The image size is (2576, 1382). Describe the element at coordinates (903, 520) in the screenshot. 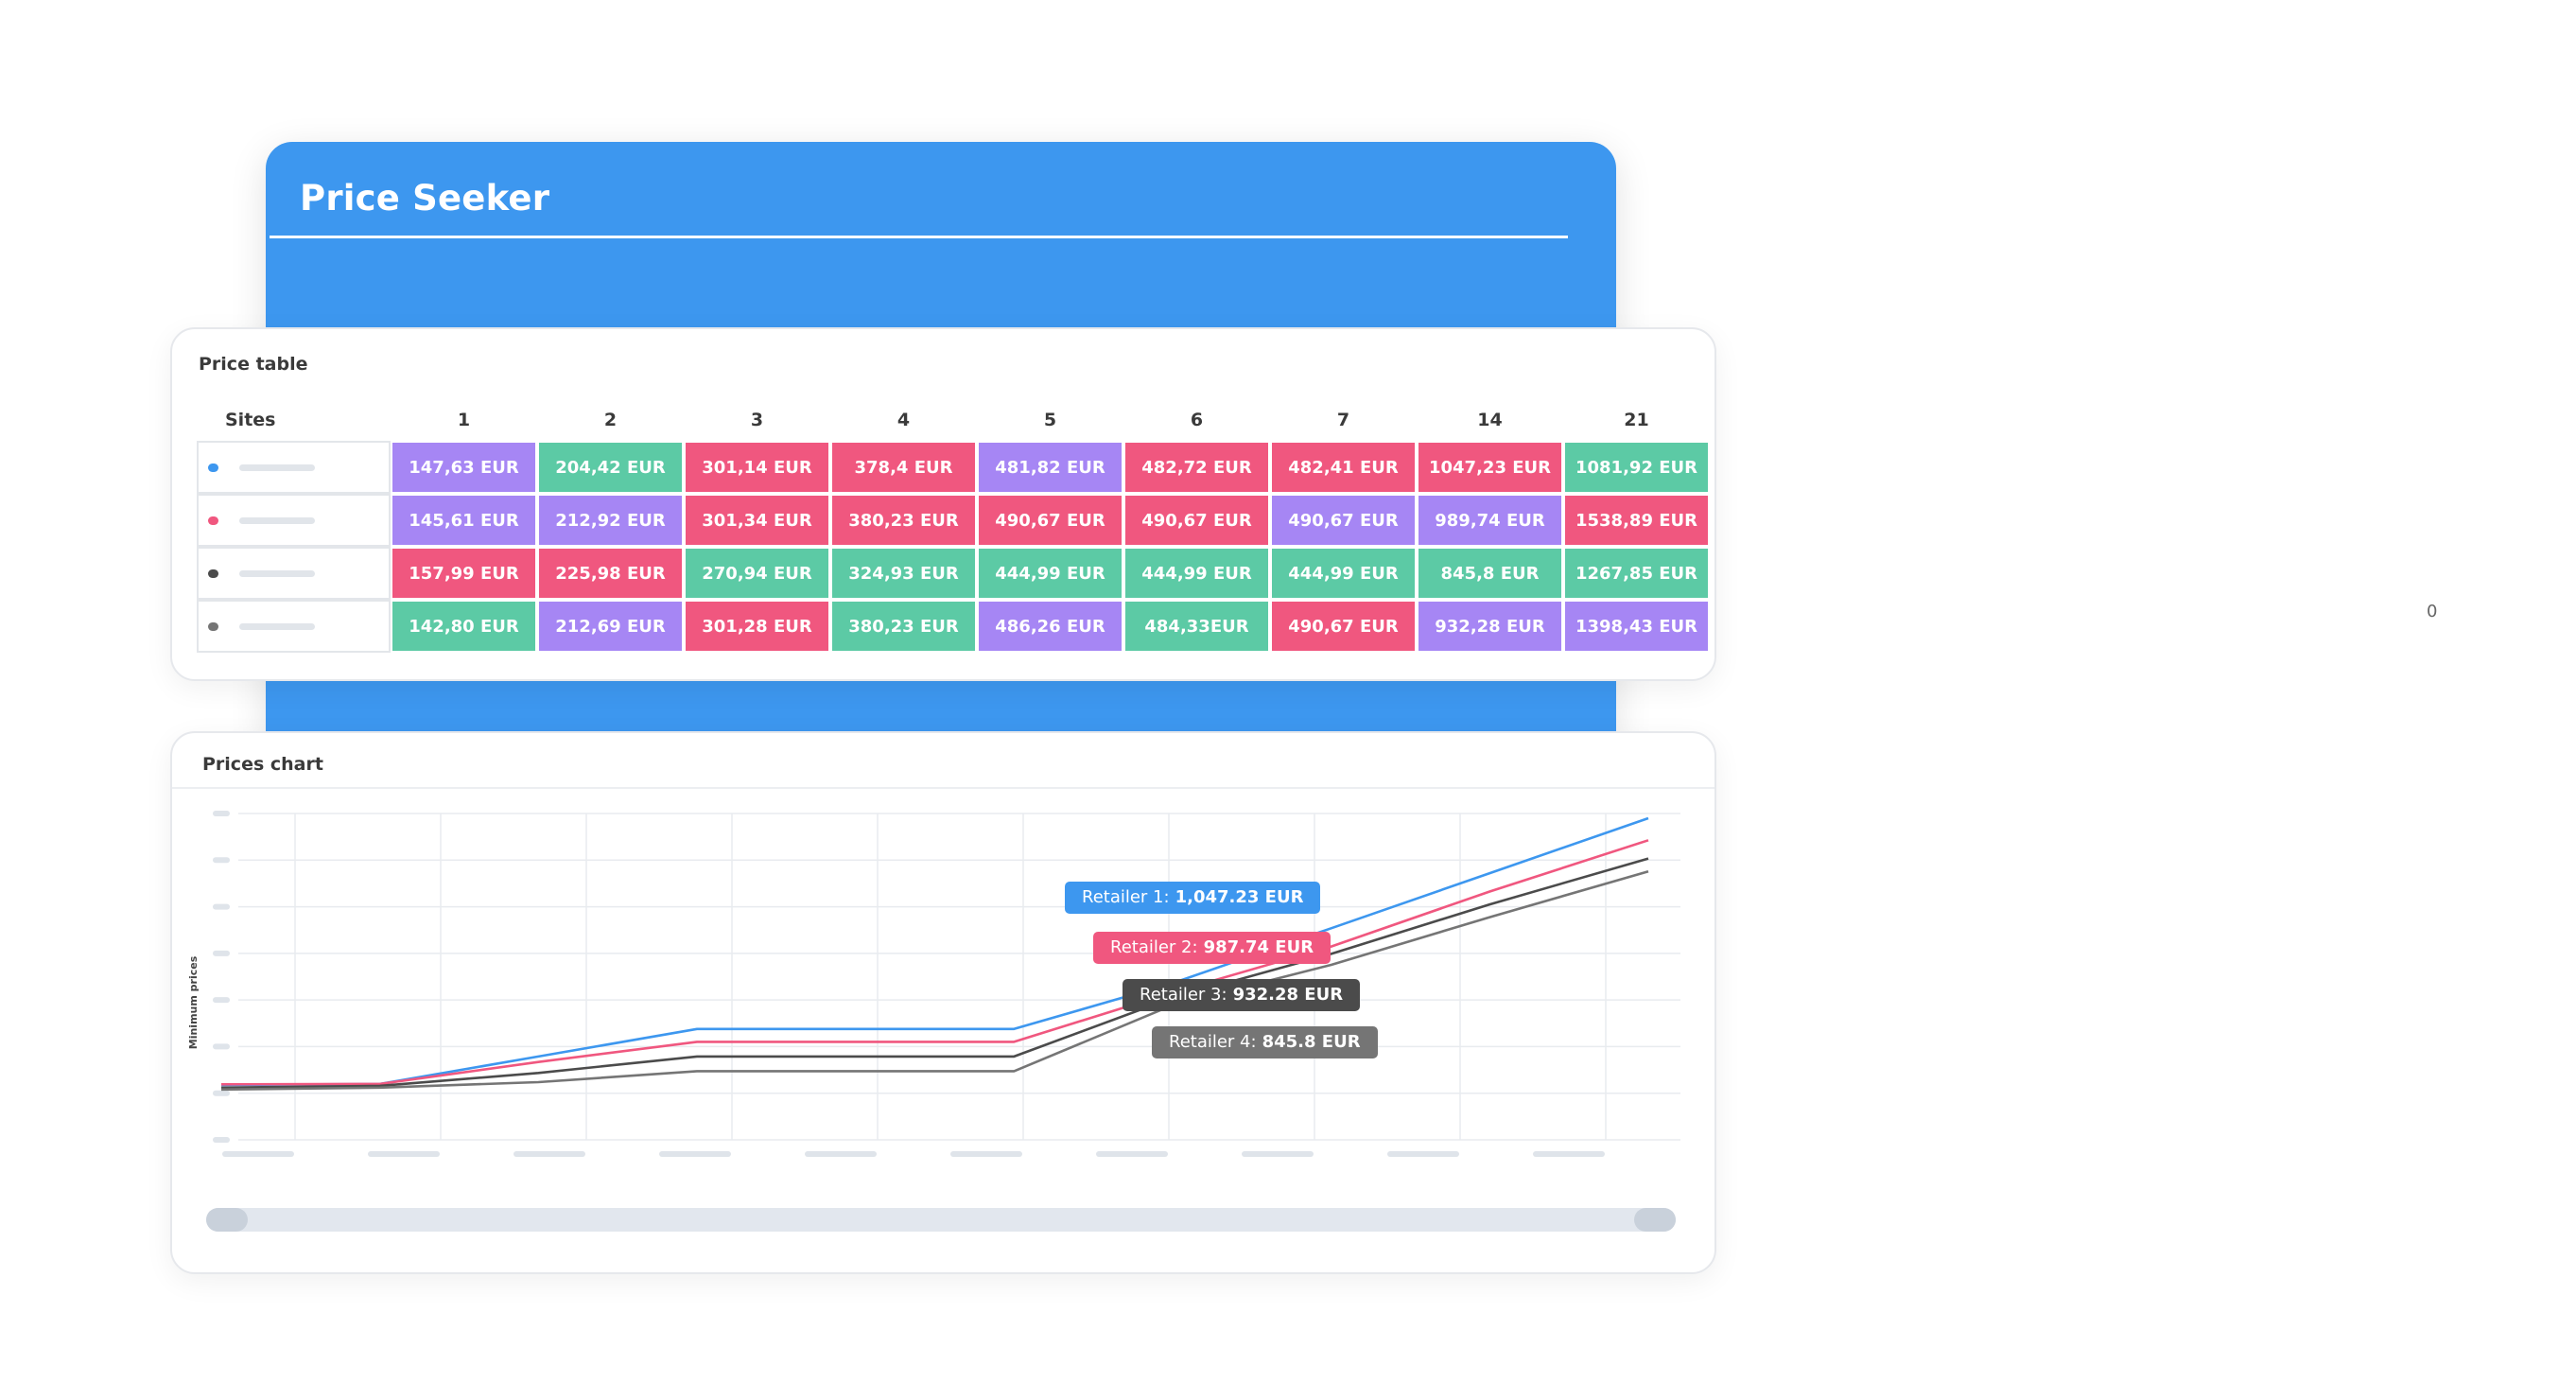

I see `price-cell: 380,23 EUR` at that location.